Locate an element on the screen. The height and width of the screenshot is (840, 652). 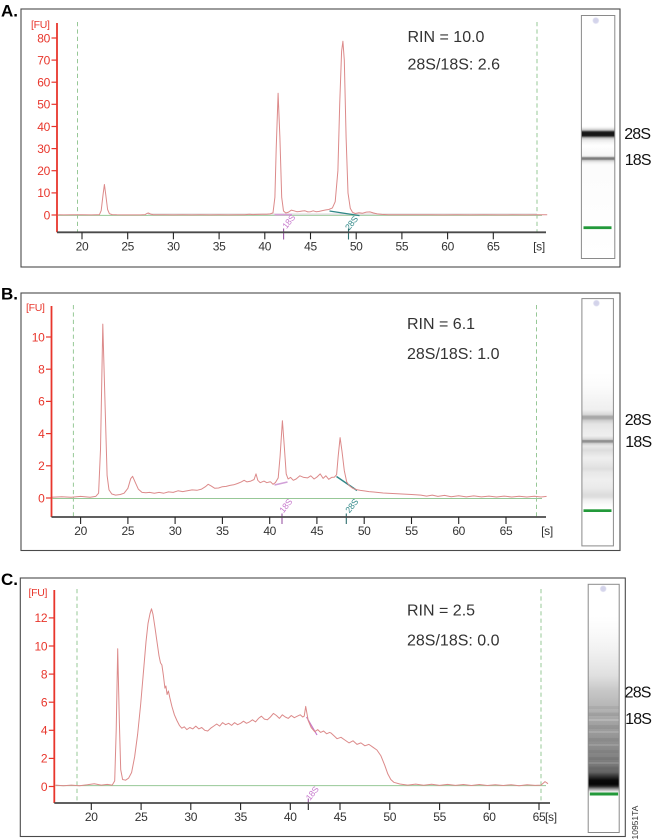
svg-text: B. is located at coordinates (9, 294).